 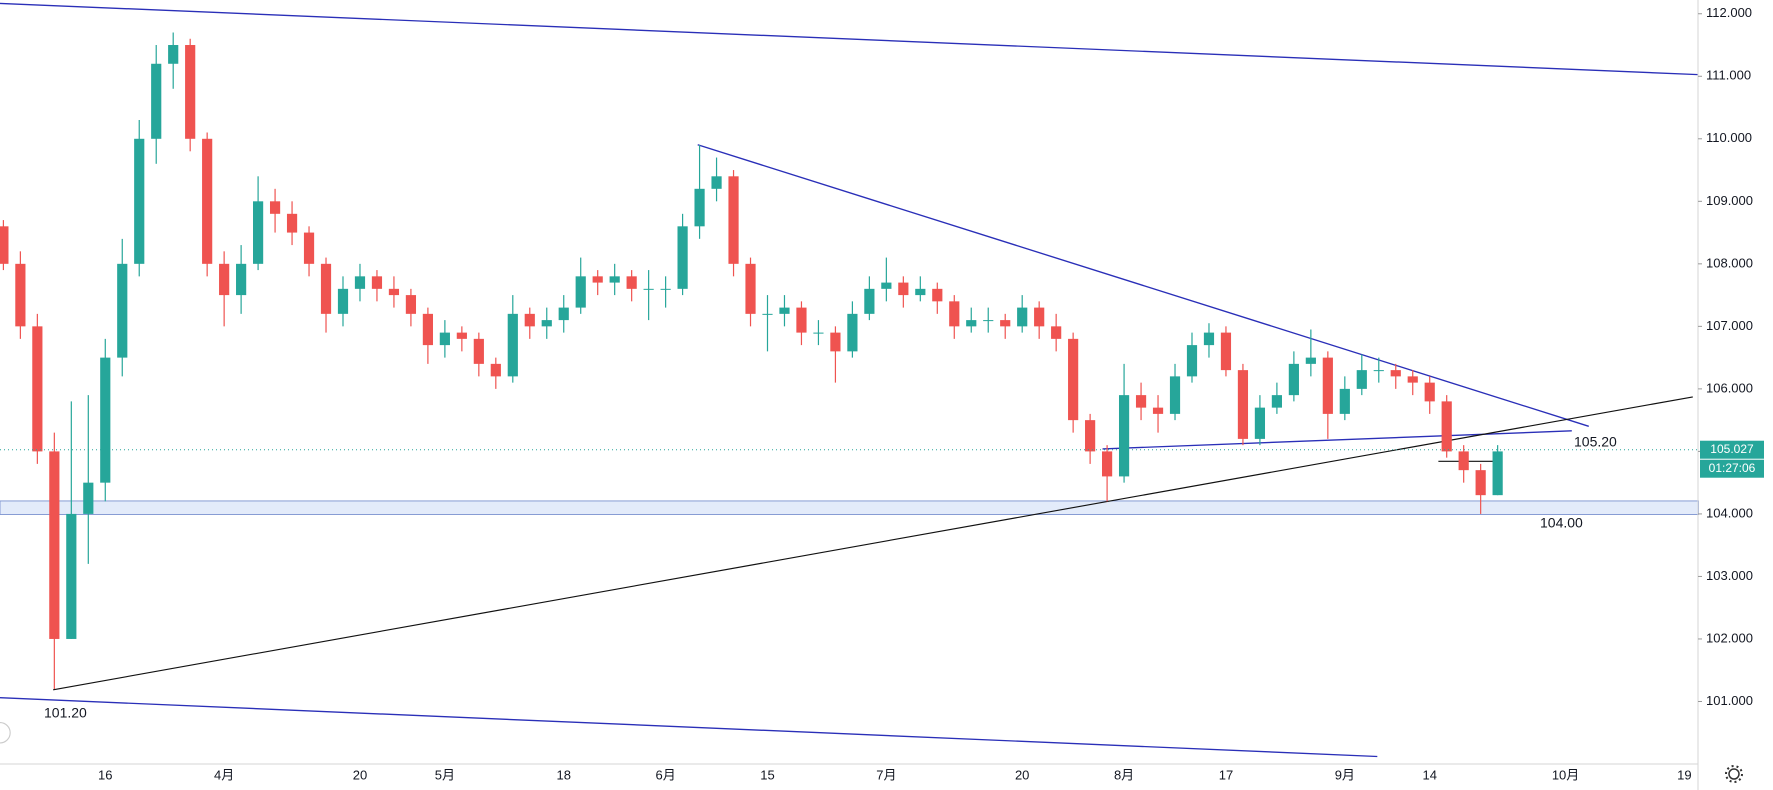 I want to click on support-zone, so click(x=849, y=507).